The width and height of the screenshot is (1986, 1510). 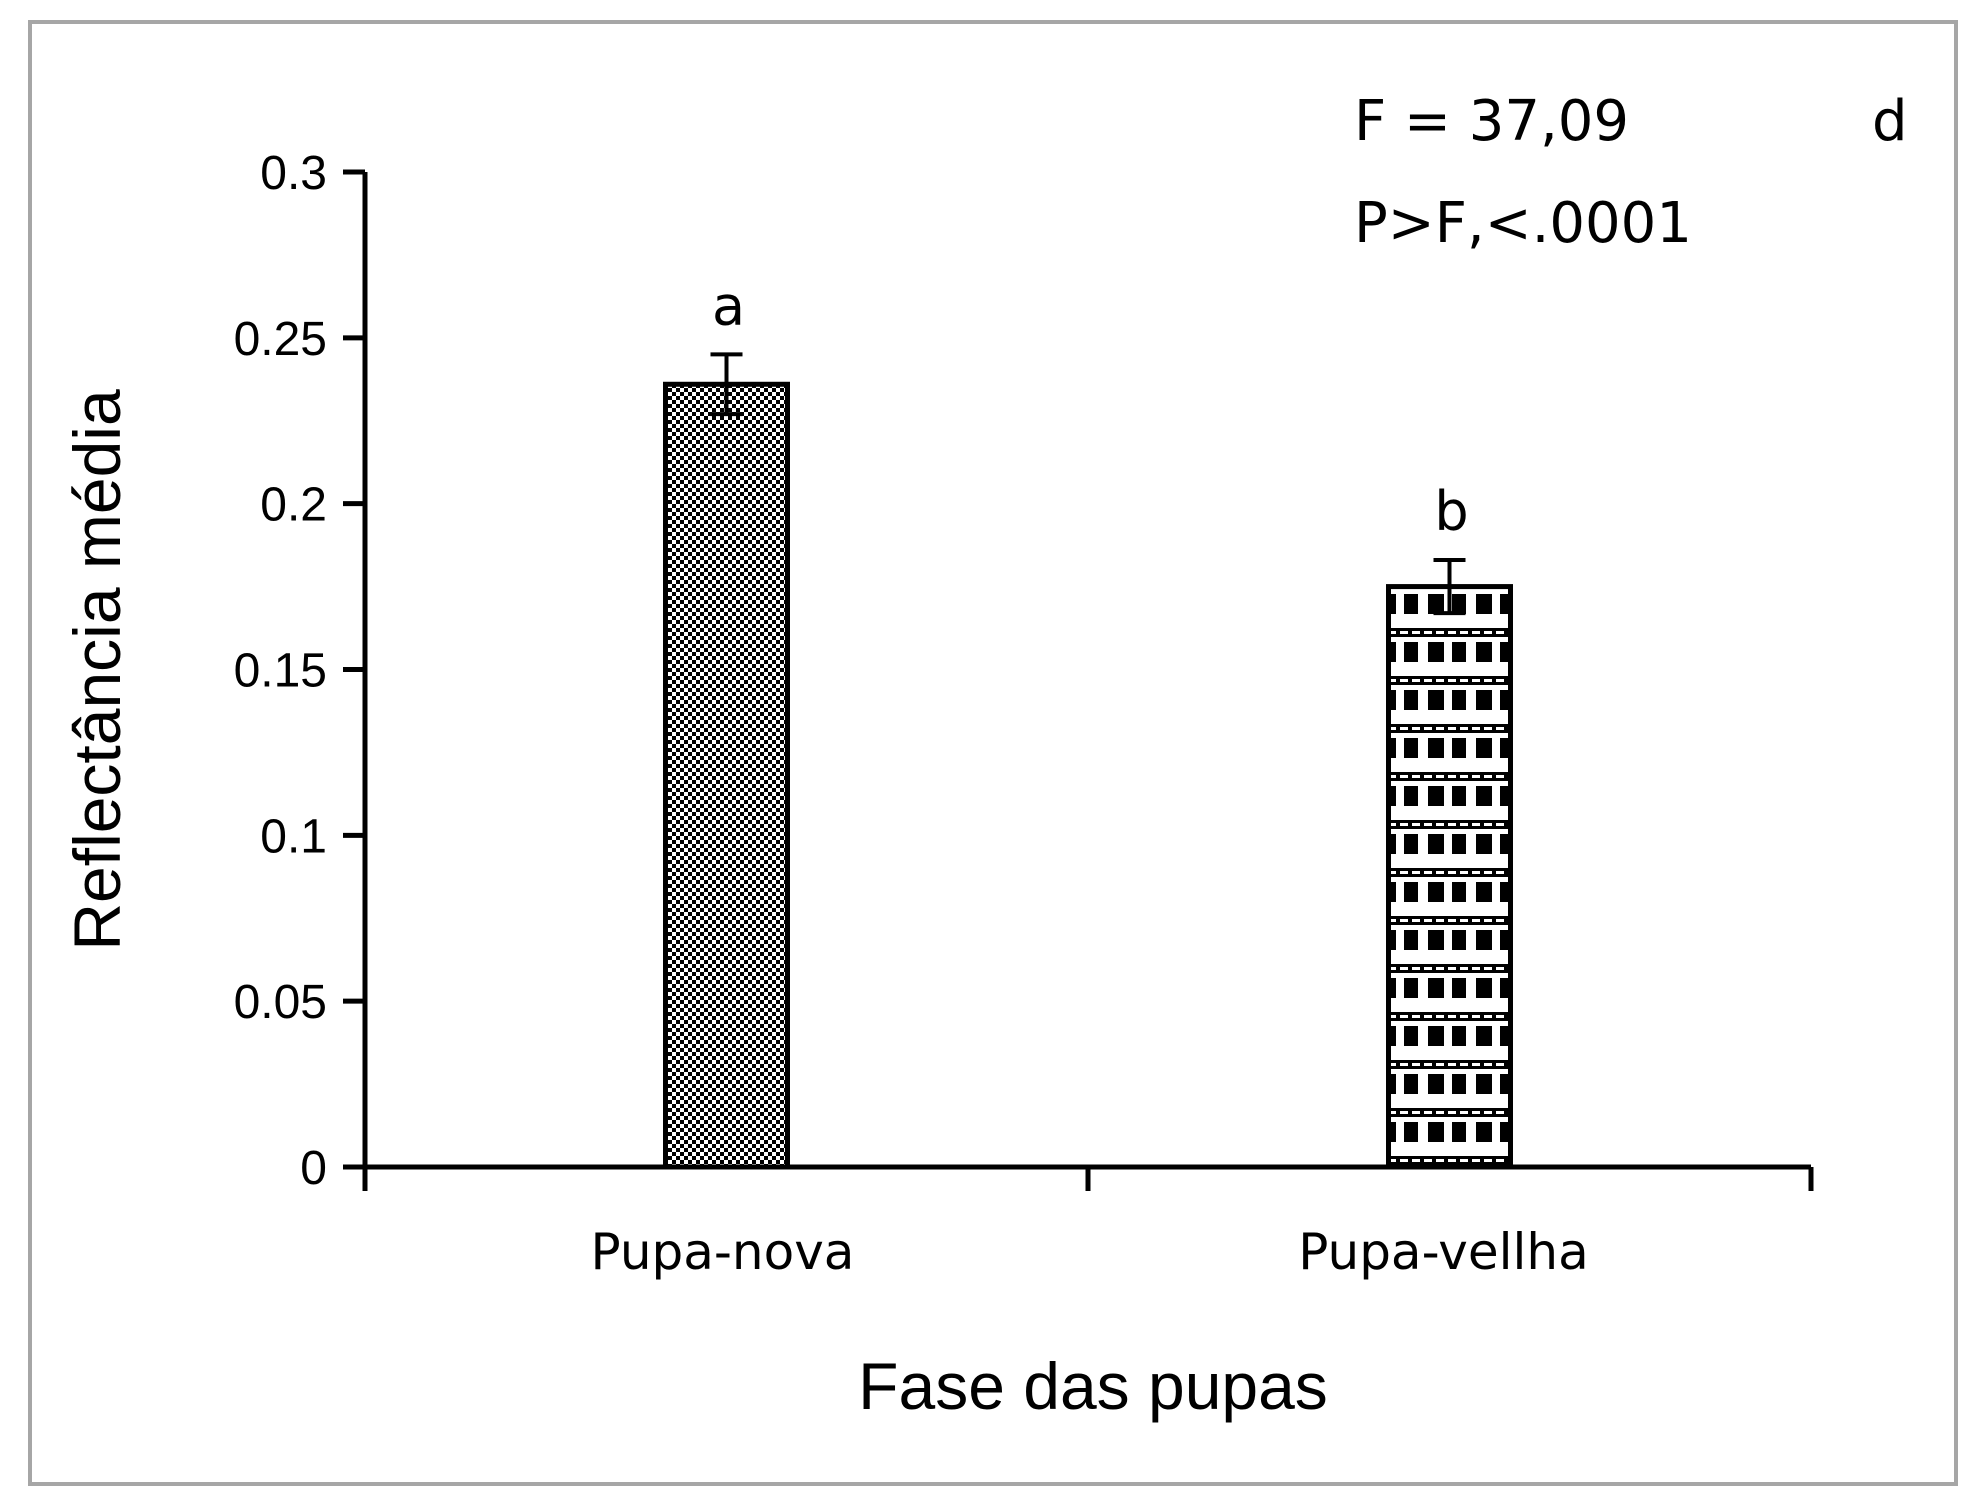 I want to click on f-statistic: F = 37,09, so click(x=1491, y=121).